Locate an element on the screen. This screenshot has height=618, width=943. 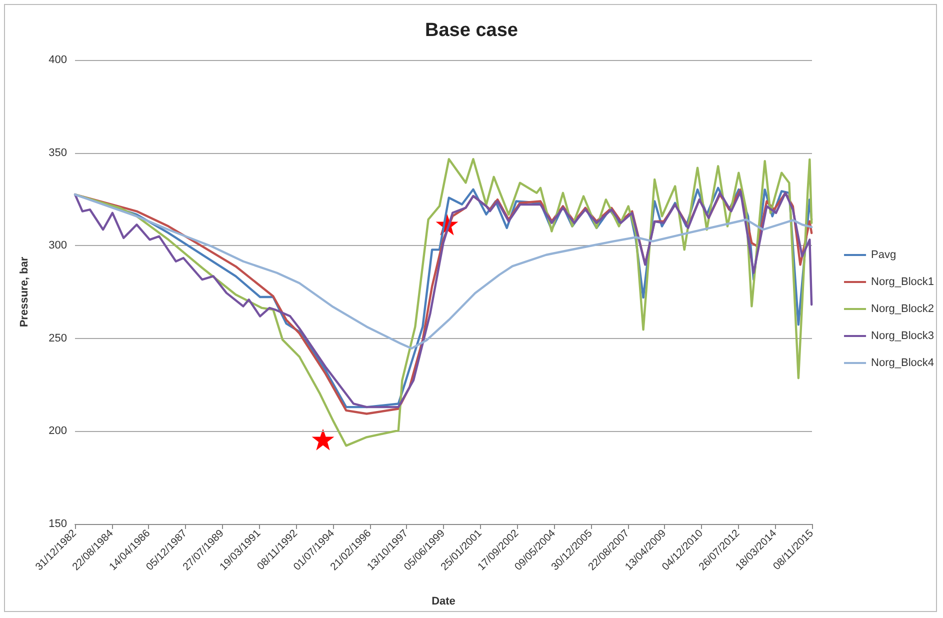
legend-label: Norg_Block1 is located at coordinates (902, 282).